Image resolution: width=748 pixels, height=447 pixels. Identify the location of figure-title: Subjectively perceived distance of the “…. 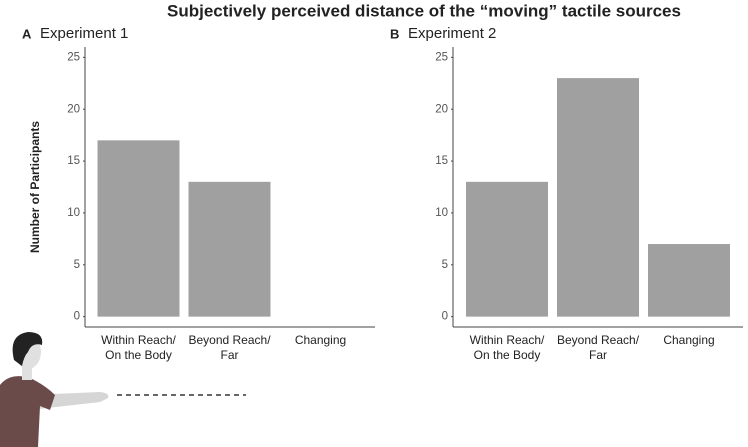
(424, 10).